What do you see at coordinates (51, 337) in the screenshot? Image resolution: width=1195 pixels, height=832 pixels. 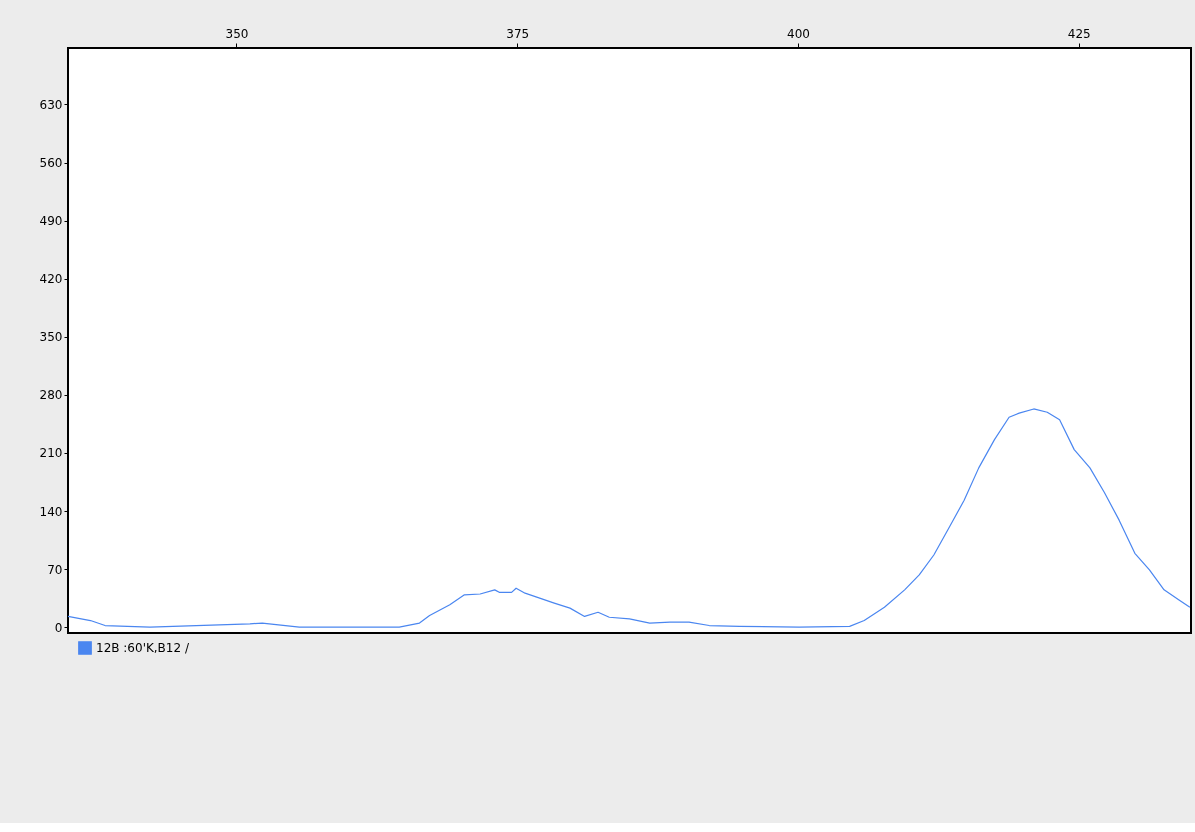 I see `y-tick-label: 350` at bounding box center [51, 337].